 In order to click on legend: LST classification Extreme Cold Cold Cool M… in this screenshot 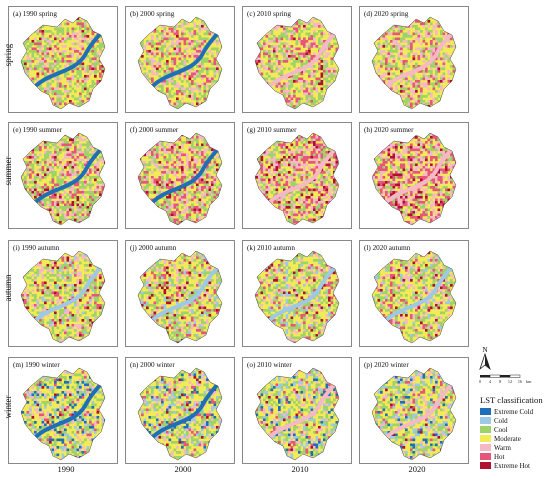, I will do `click(515, 432)`.